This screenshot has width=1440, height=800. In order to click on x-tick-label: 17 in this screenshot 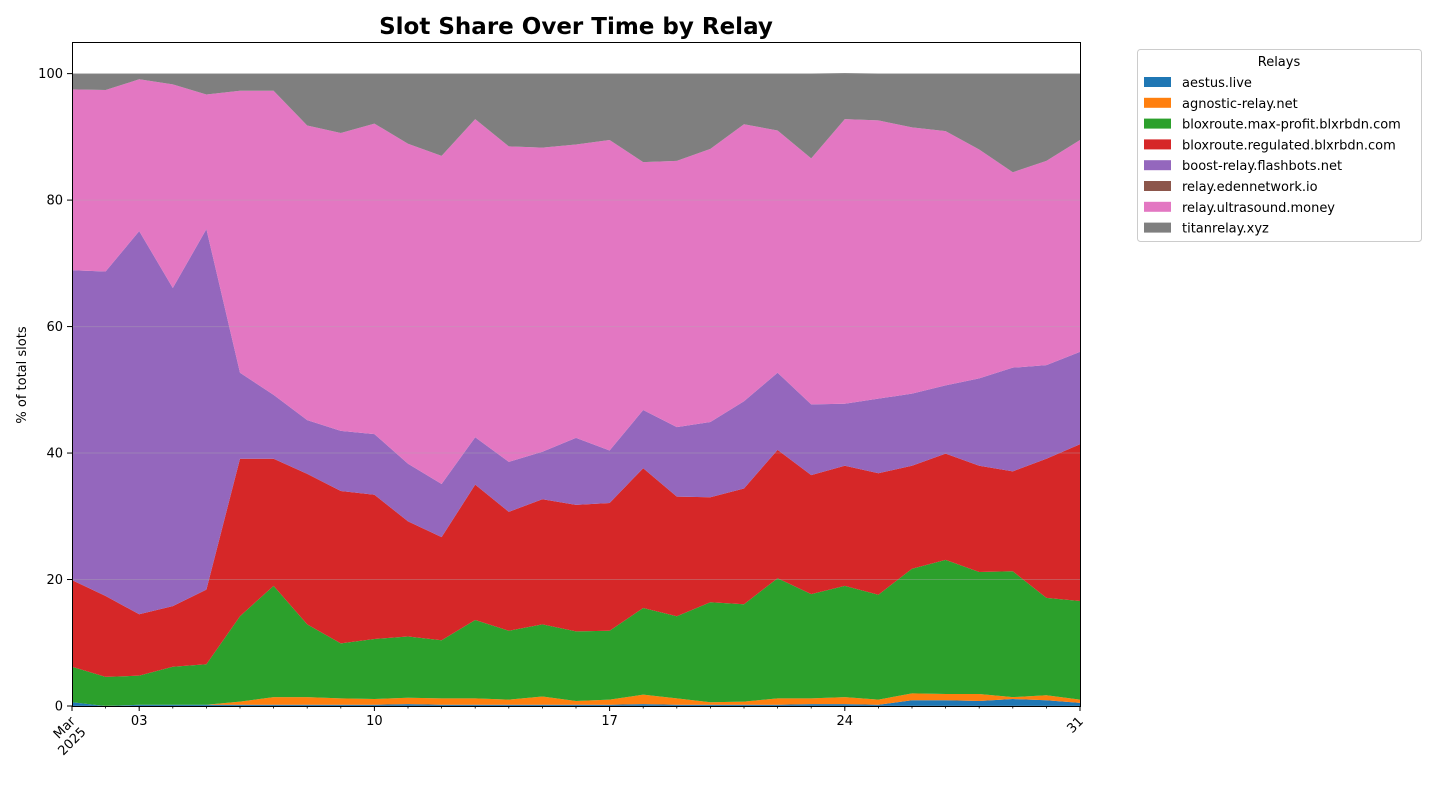, I will do `click(609, 721)`.